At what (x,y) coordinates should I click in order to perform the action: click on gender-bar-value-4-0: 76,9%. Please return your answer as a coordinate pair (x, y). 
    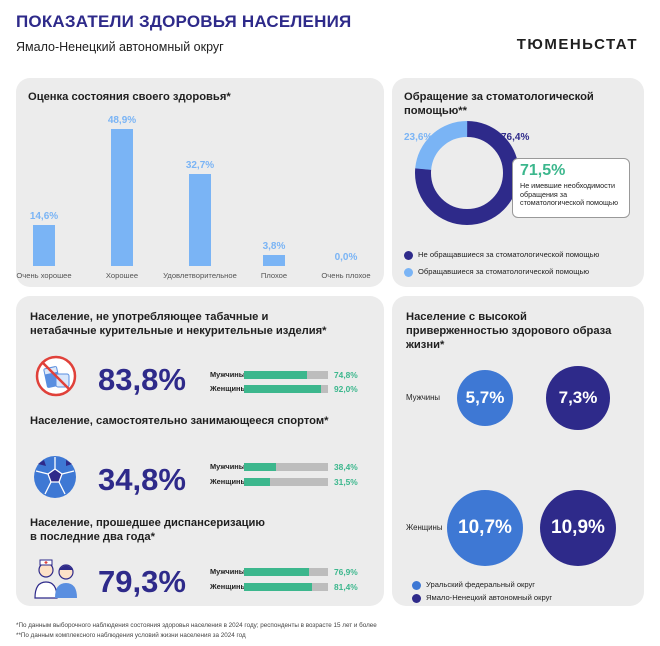
    Looking at the image, I should click on (346, 572).